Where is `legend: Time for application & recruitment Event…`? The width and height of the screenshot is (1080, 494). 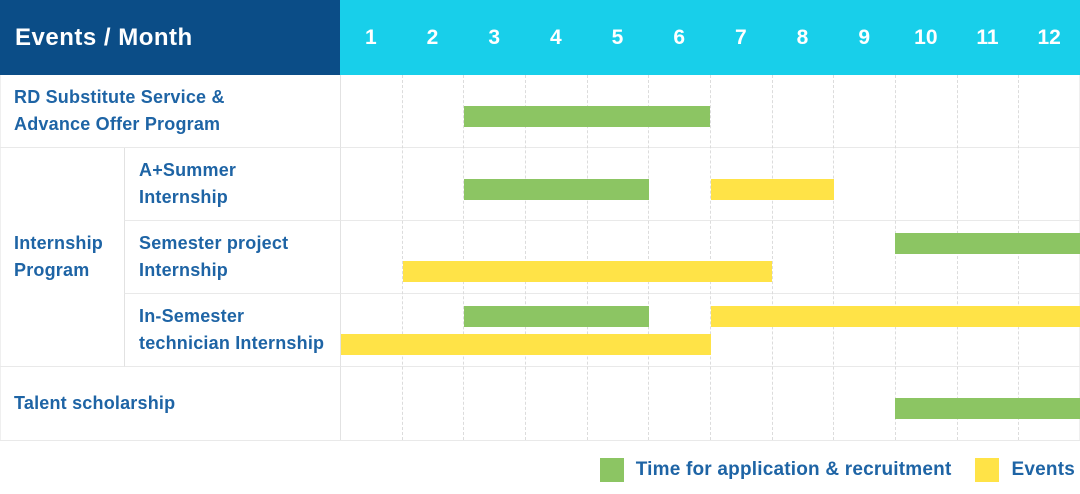 legend: Time for application & recruitment Event… is located at coordinates (837, 470).